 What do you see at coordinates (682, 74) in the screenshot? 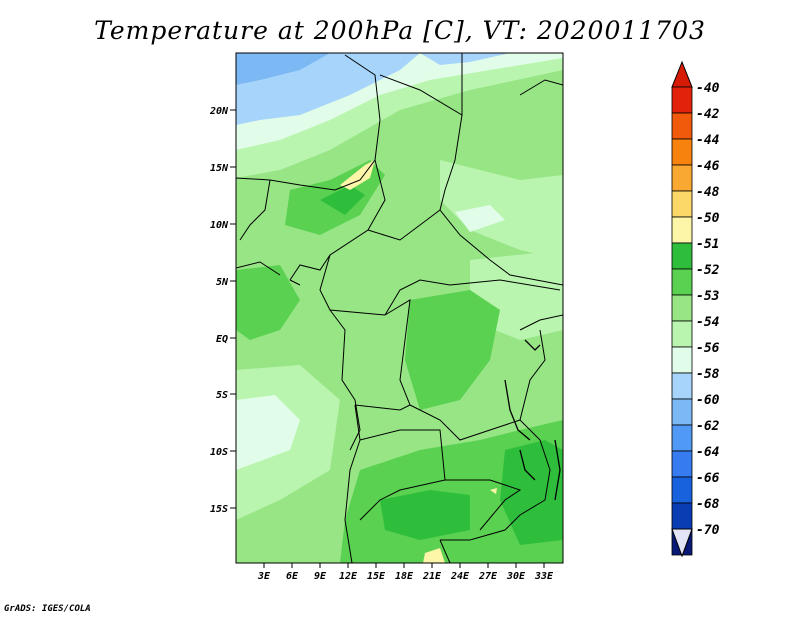
I see `legend-top-arrow` at bounding box center [682, 74].